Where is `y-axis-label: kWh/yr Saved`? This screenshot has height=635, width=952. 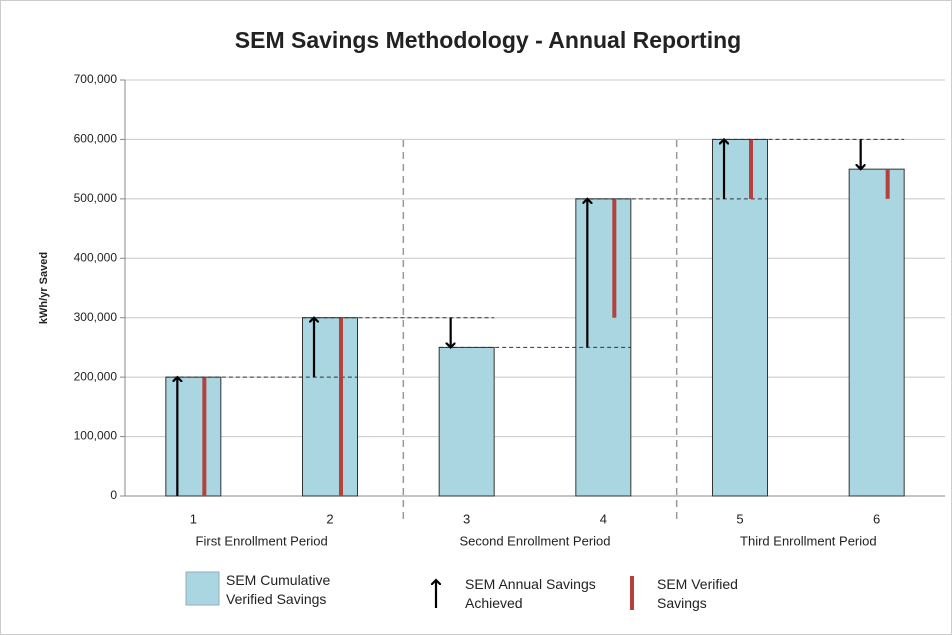 y-axis-label: kWh/yr Saved is located at coordinates (44, 288).